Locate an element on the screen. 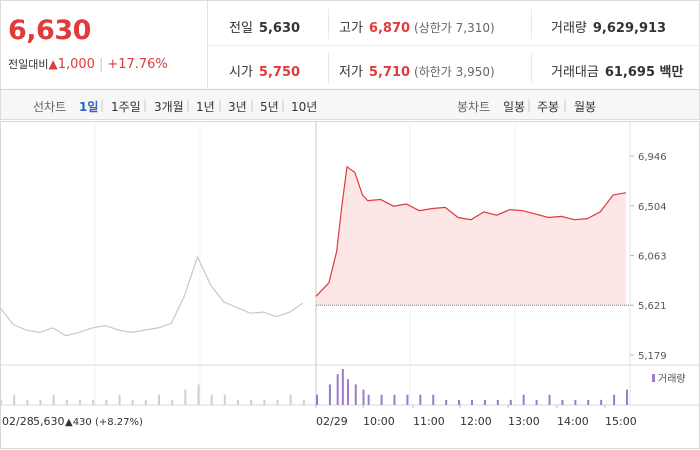  tab-1day: 1일 is located at coordinates (89, 107).